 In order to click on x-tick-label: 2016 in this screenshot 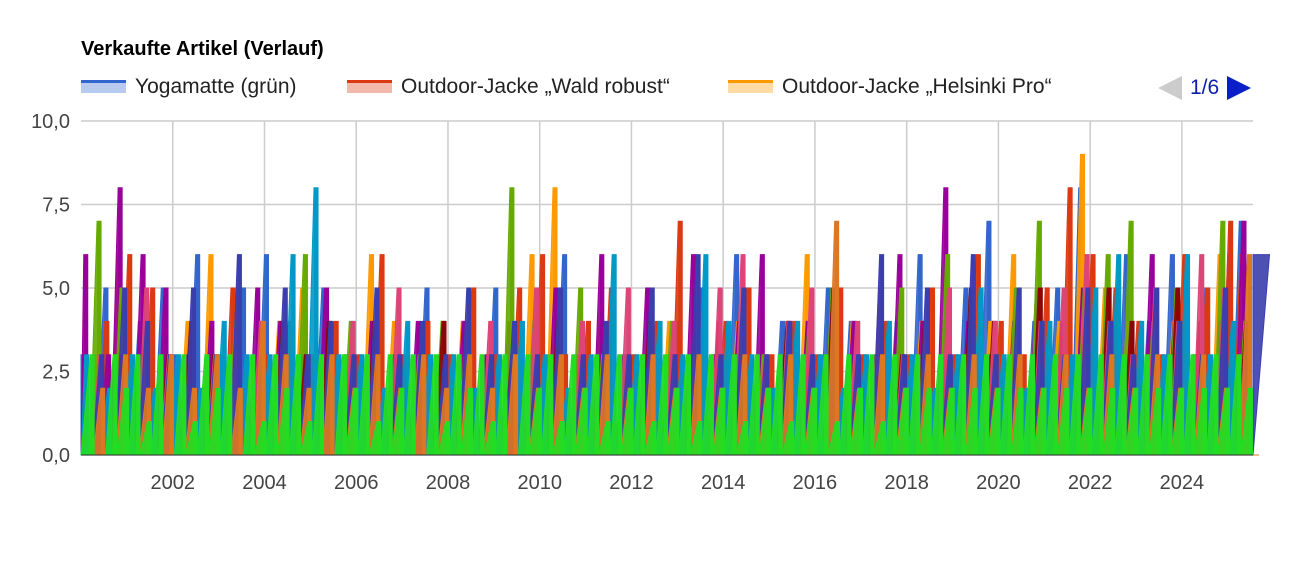, I will do `click(815, 483)`.